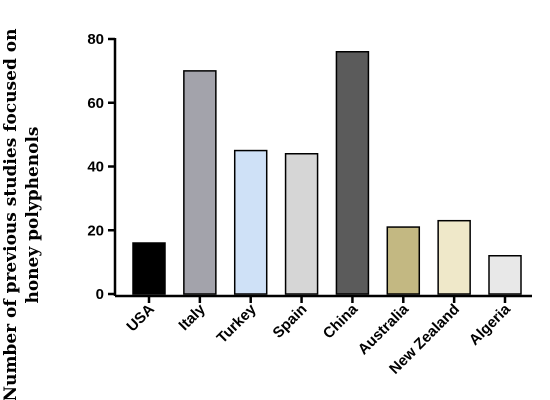  I want to click on y-axis-label-line-2: honey polyphenols, so click(33, 214).